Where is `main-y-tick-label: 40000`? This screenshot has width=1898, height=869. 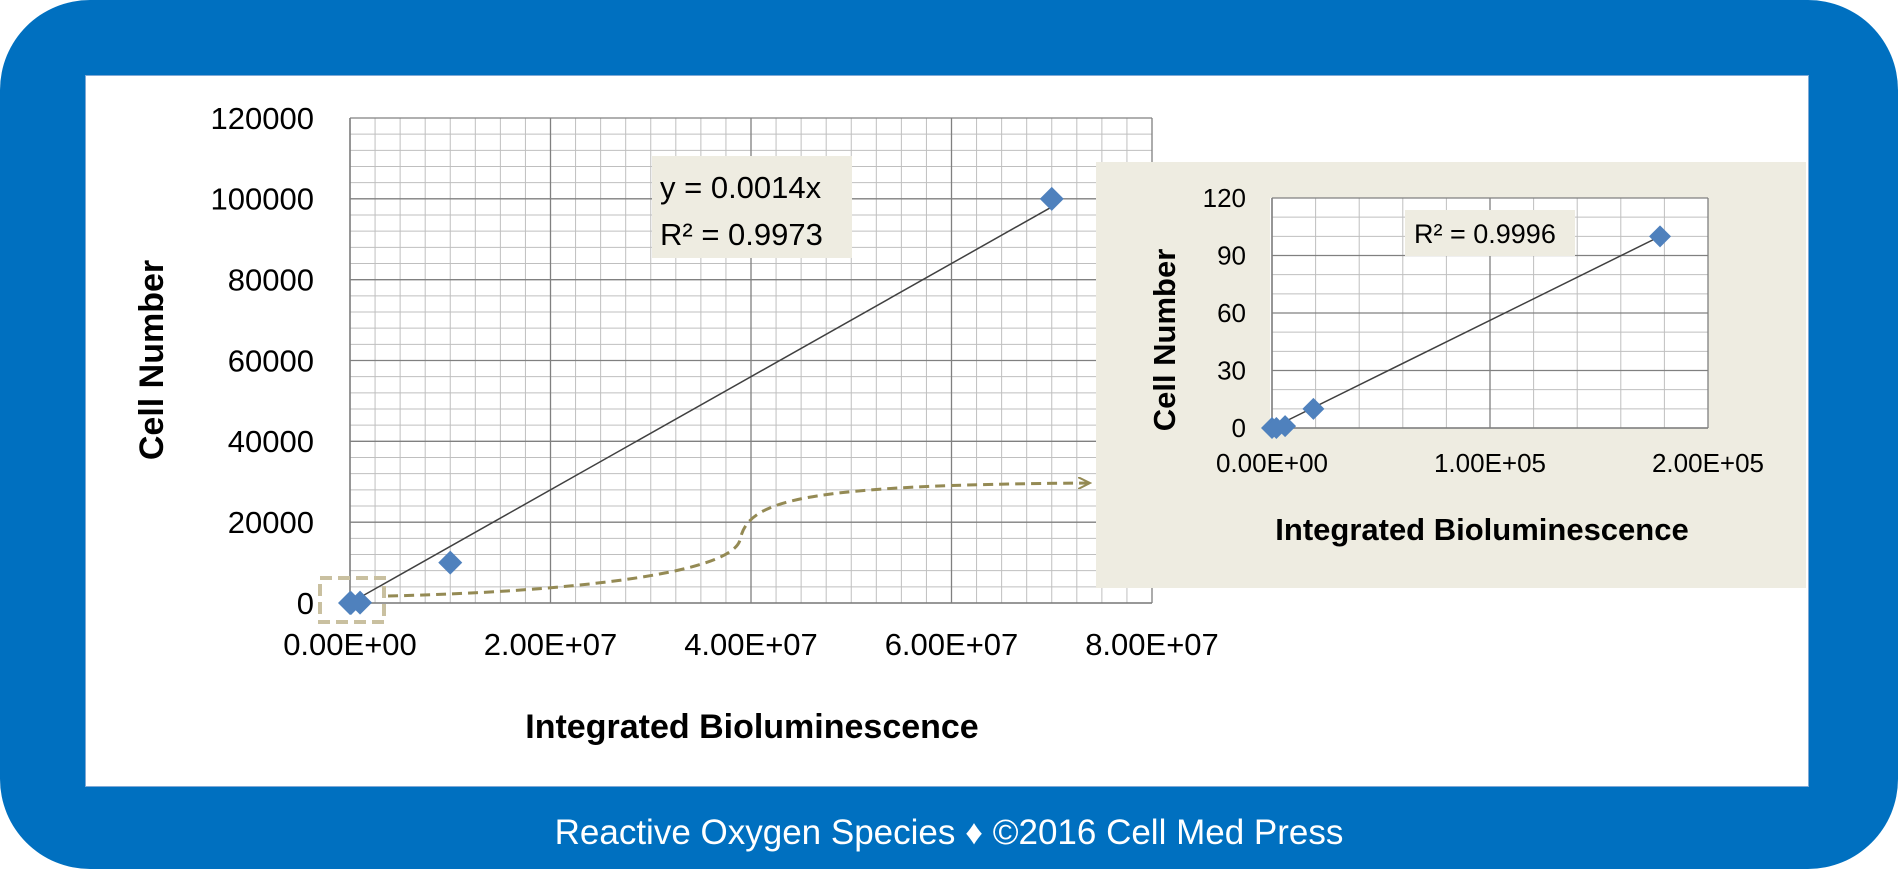 main-y-tick-label: 40000 is located at coordinates (271, 441).